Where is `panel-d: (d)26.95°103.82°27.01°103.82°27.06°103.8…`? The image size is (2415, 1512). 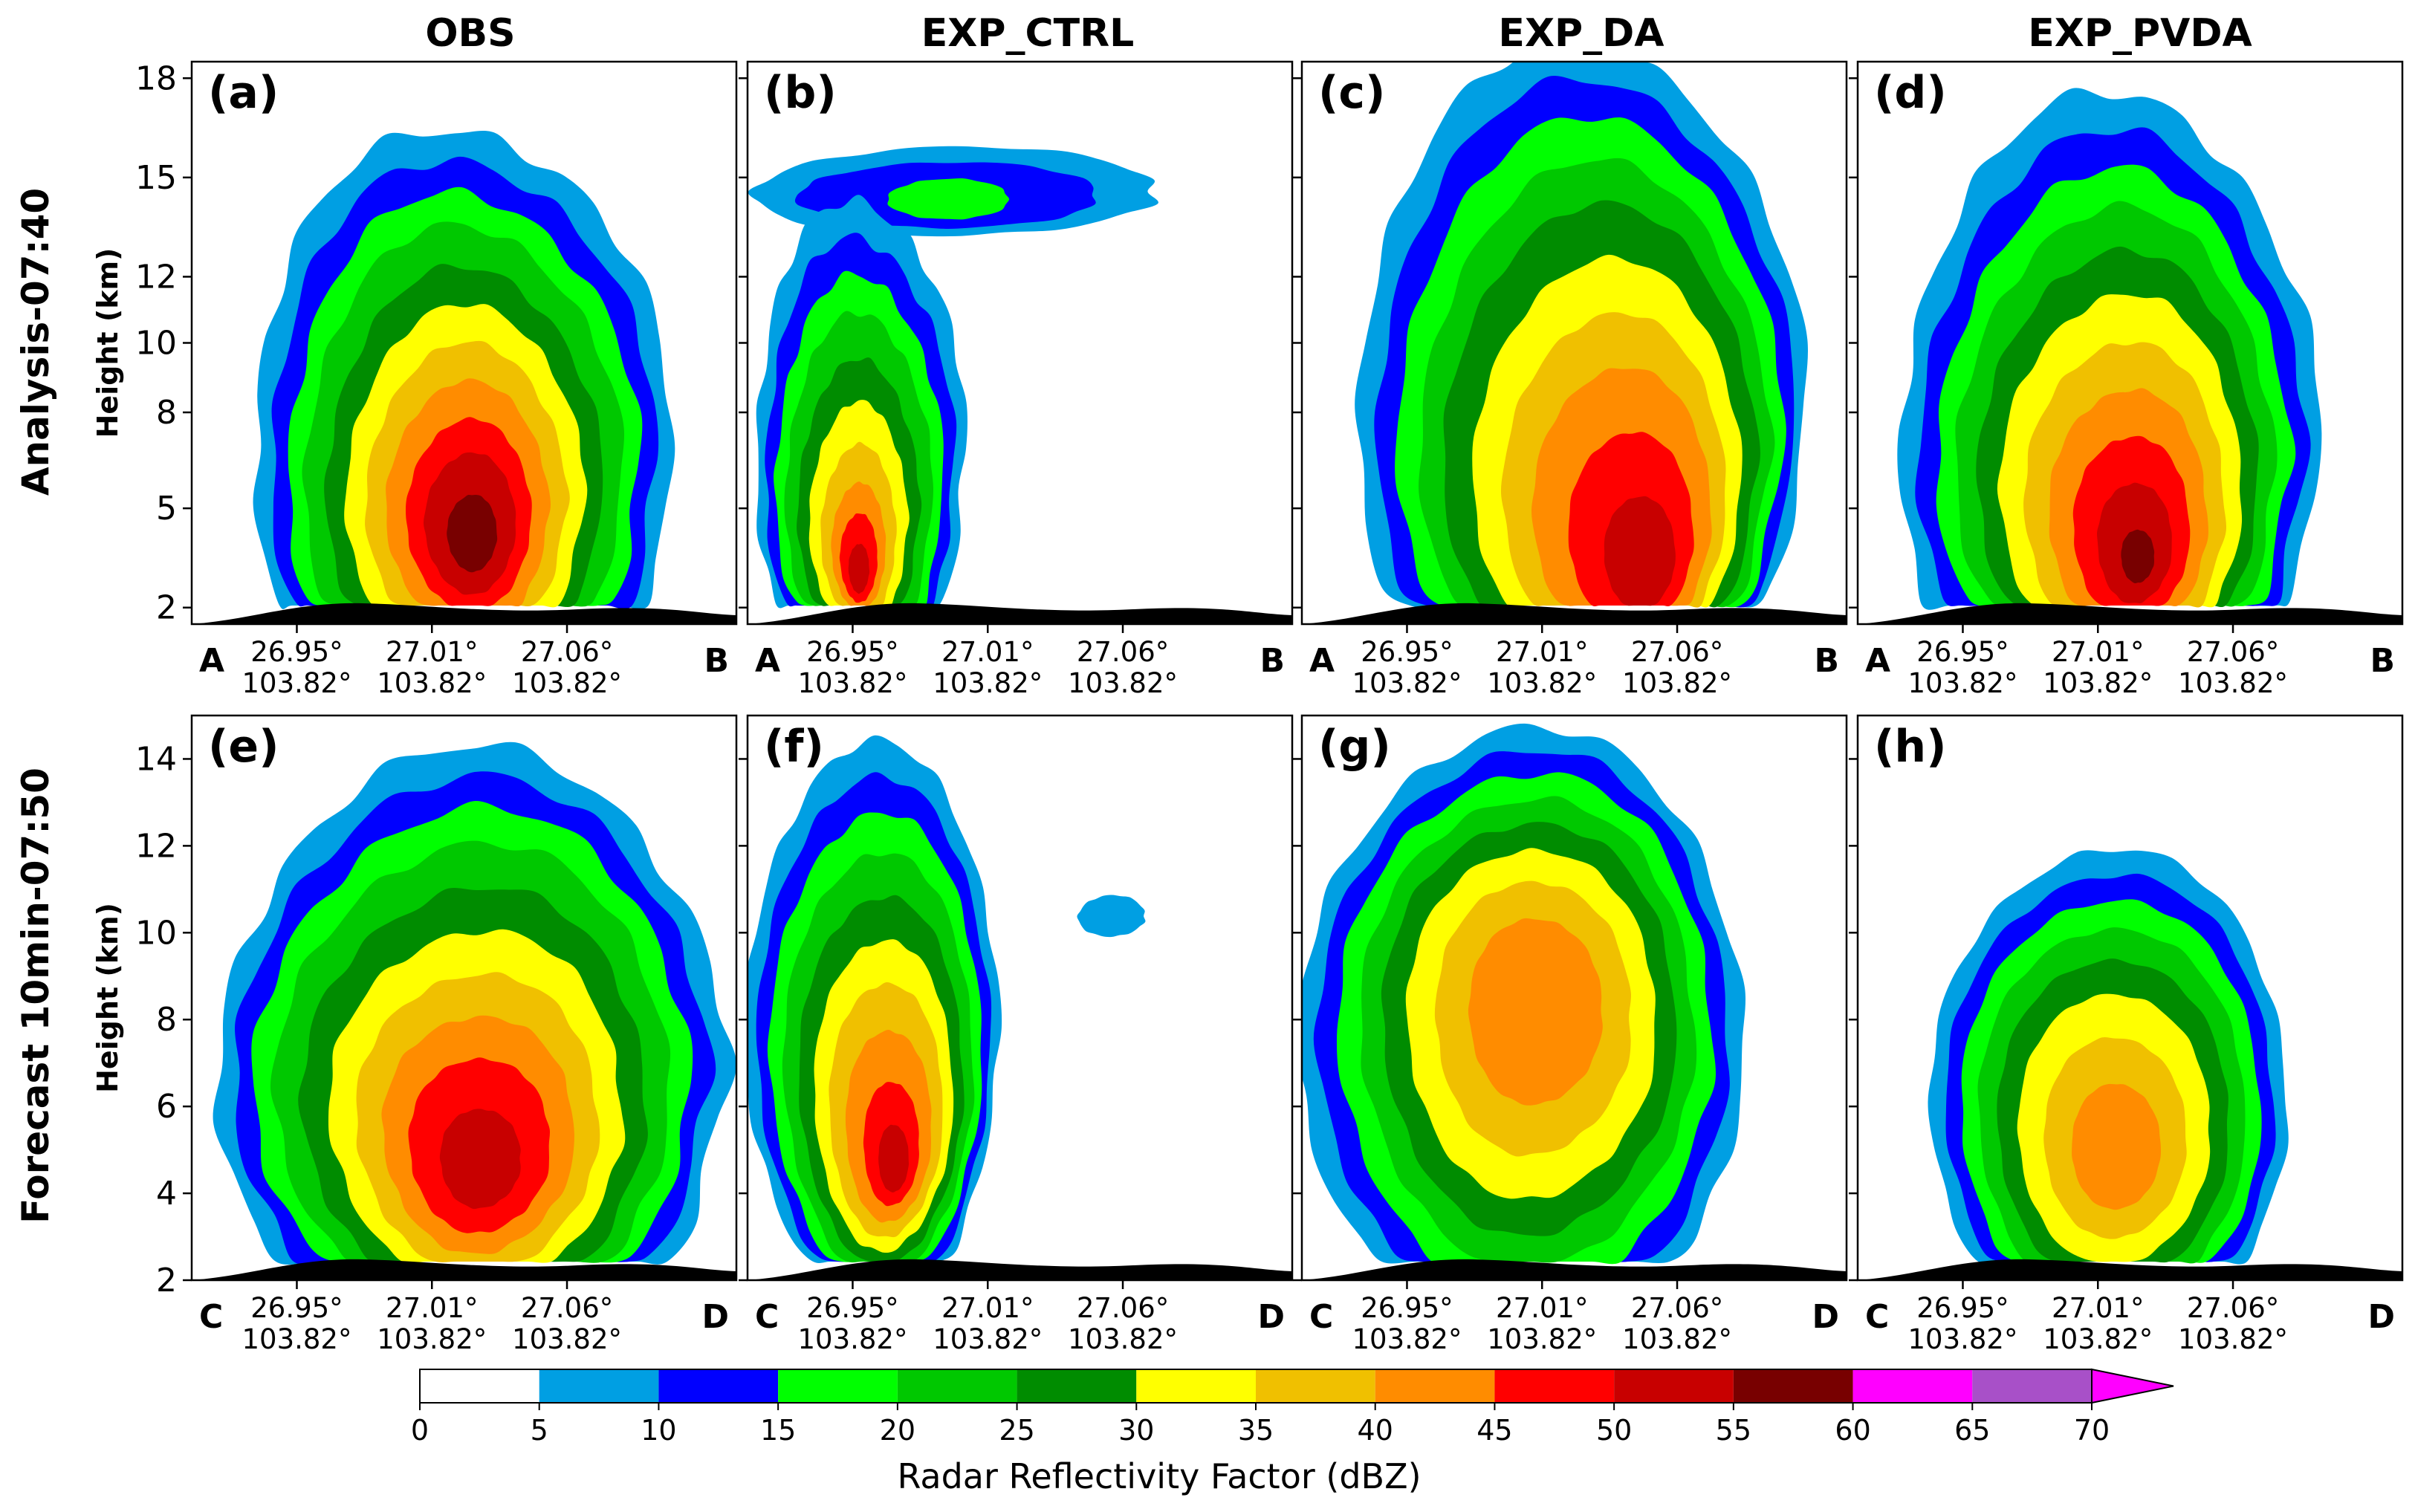 panel-d: (d)26.95°103.82°27.01°103.82°27.06°103.8… is located at coordinates (2126, 379).